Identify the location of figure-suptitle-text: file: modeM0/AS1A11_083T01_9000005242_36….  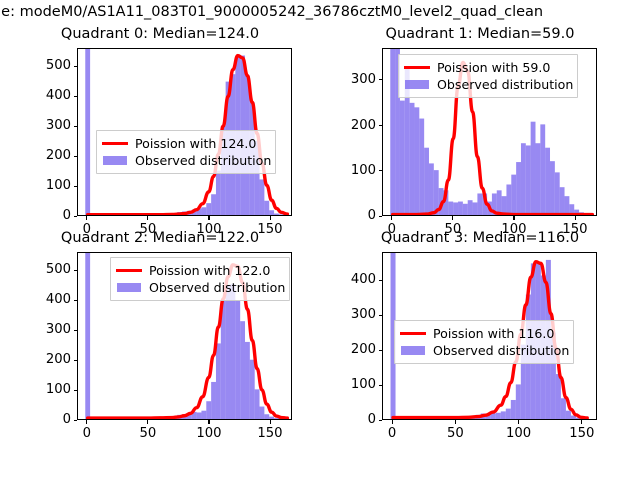
(272, 12).